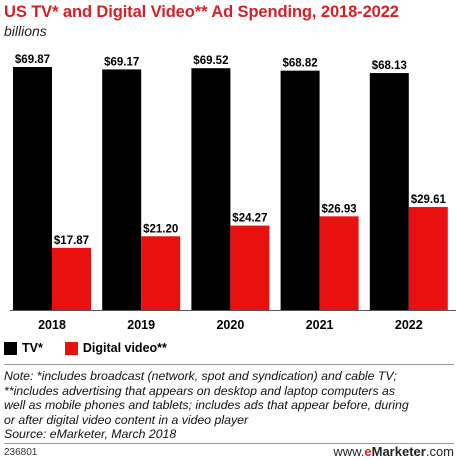 Image resolution: width=458 pixels, height=460 pixels. I want to click on legend: TV* Digital video**, so click(96, 348).